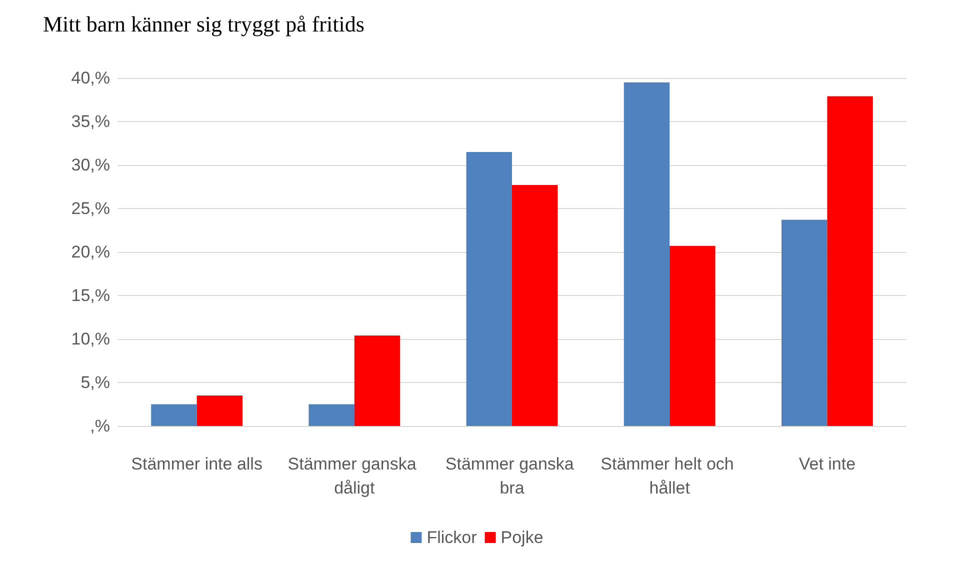  Describe the element at coordinates (90, 165) in the screenshot. I see `y-tick-label: 30,%` at that location.